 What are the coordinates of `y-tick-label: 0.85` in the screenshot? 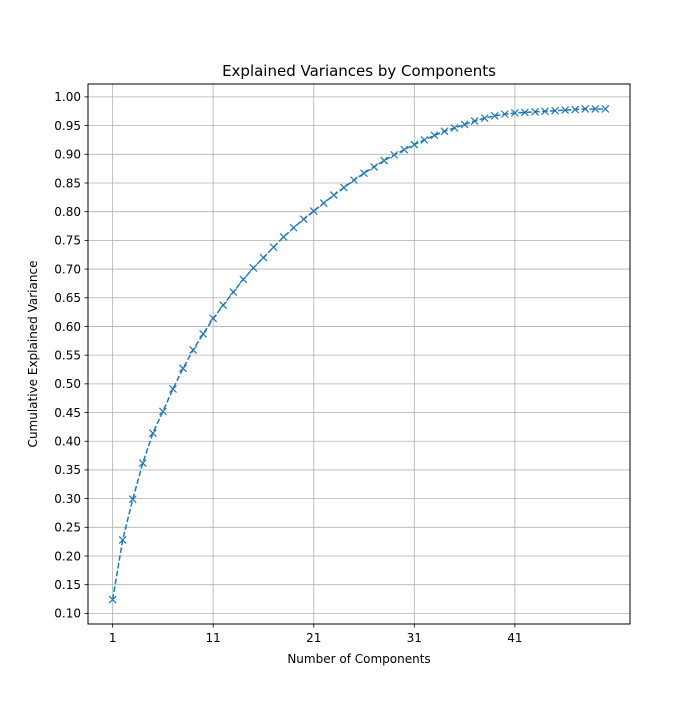 It's located at (67, 183).